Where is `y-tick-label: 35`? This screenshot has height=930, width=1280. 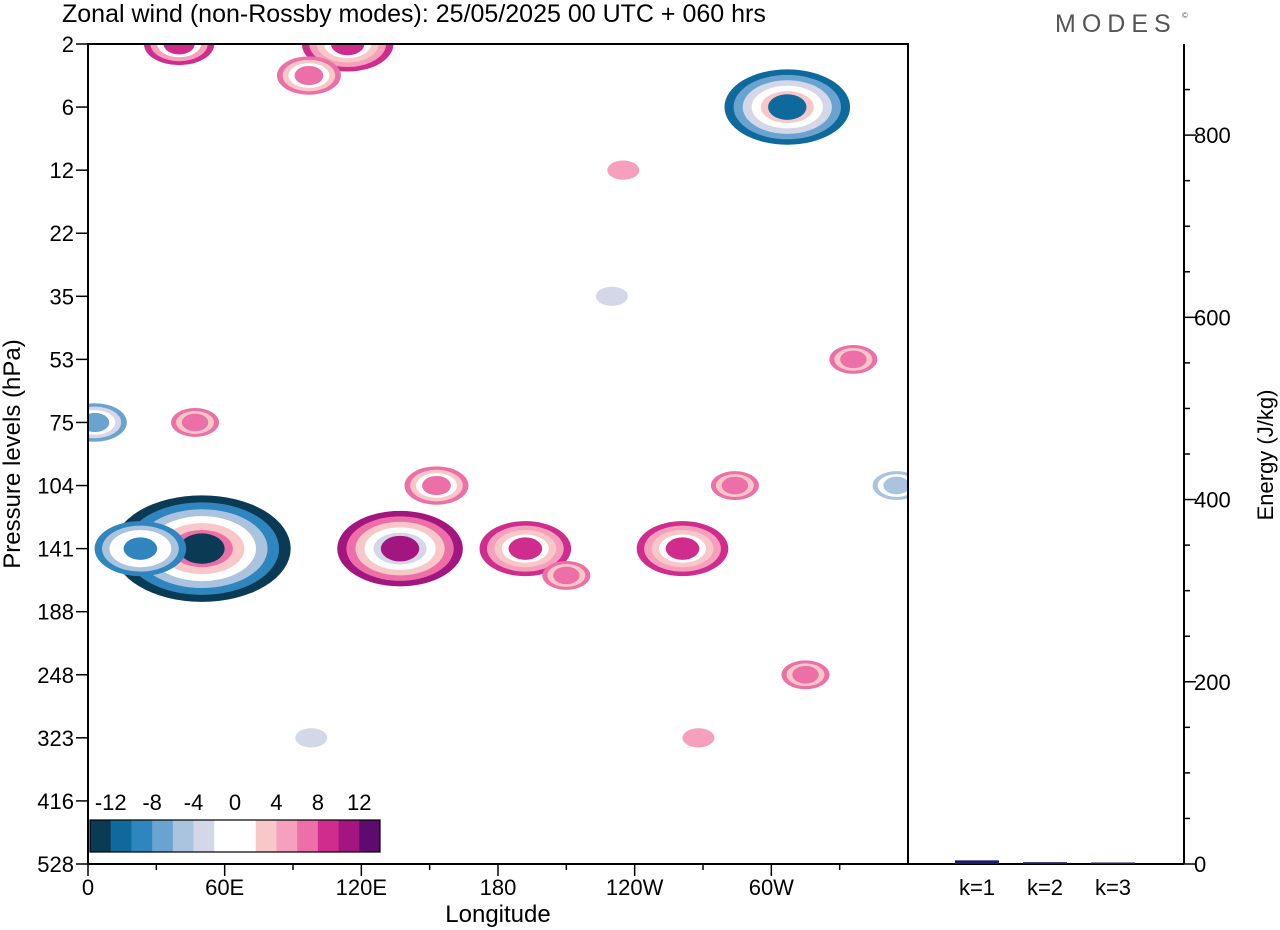
y-tick-label: 35 is located at coordinates (62, 296).